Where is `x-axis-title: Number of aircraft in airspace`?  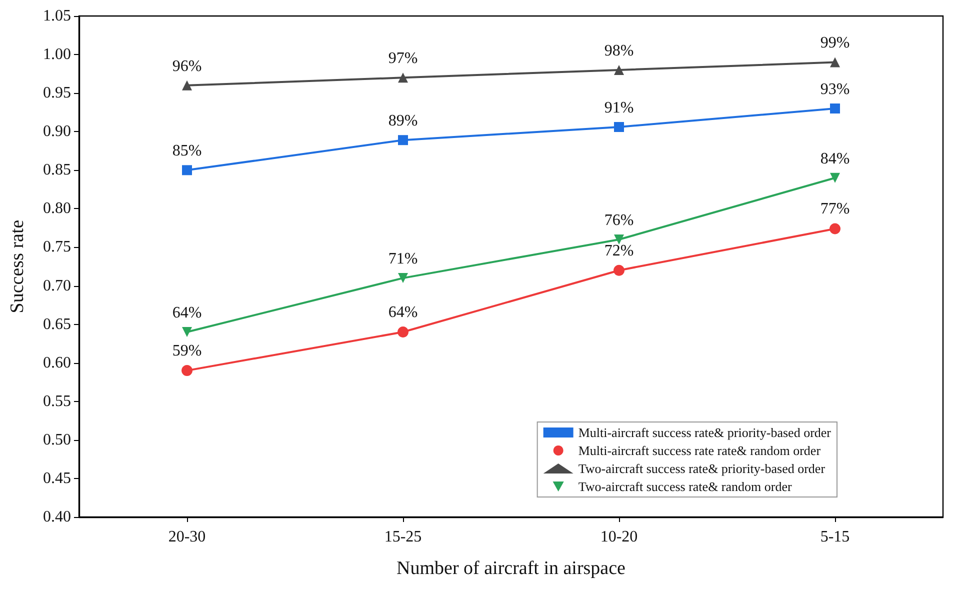
x-axis-title: Number of aircraft in airspace is located at coordinates (511, 568).